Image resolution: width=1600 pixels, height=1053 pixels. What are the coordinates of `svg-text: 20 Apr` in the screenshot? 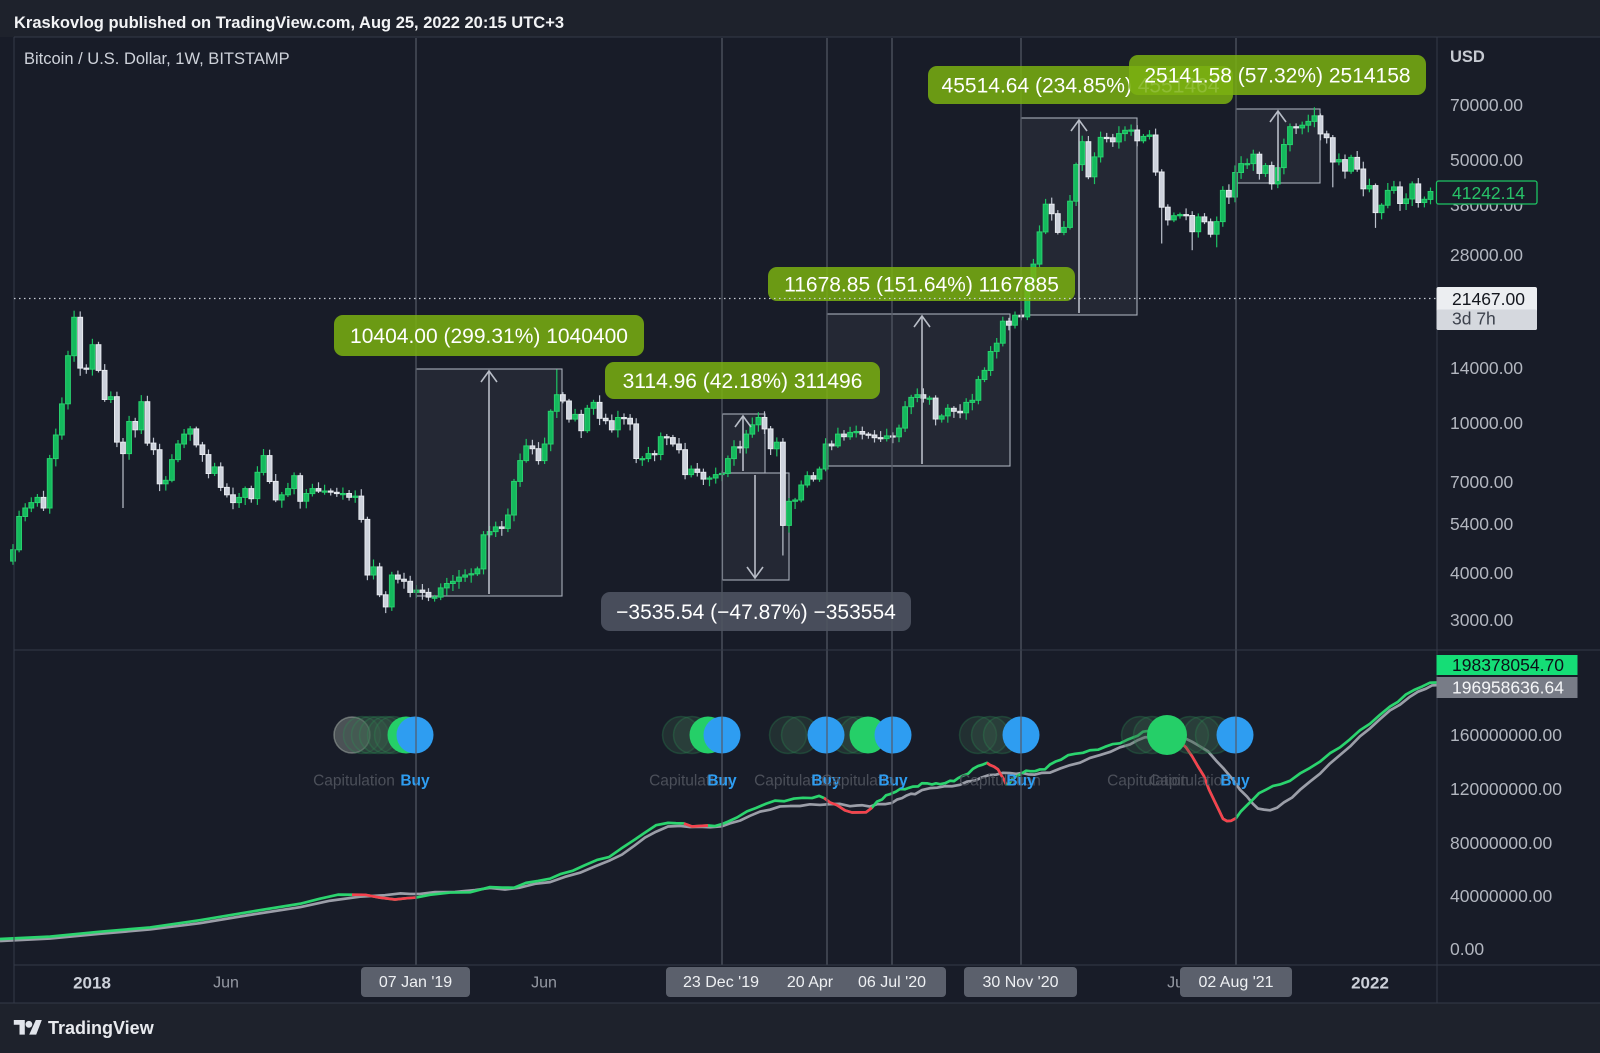 It's located at (810, 982).